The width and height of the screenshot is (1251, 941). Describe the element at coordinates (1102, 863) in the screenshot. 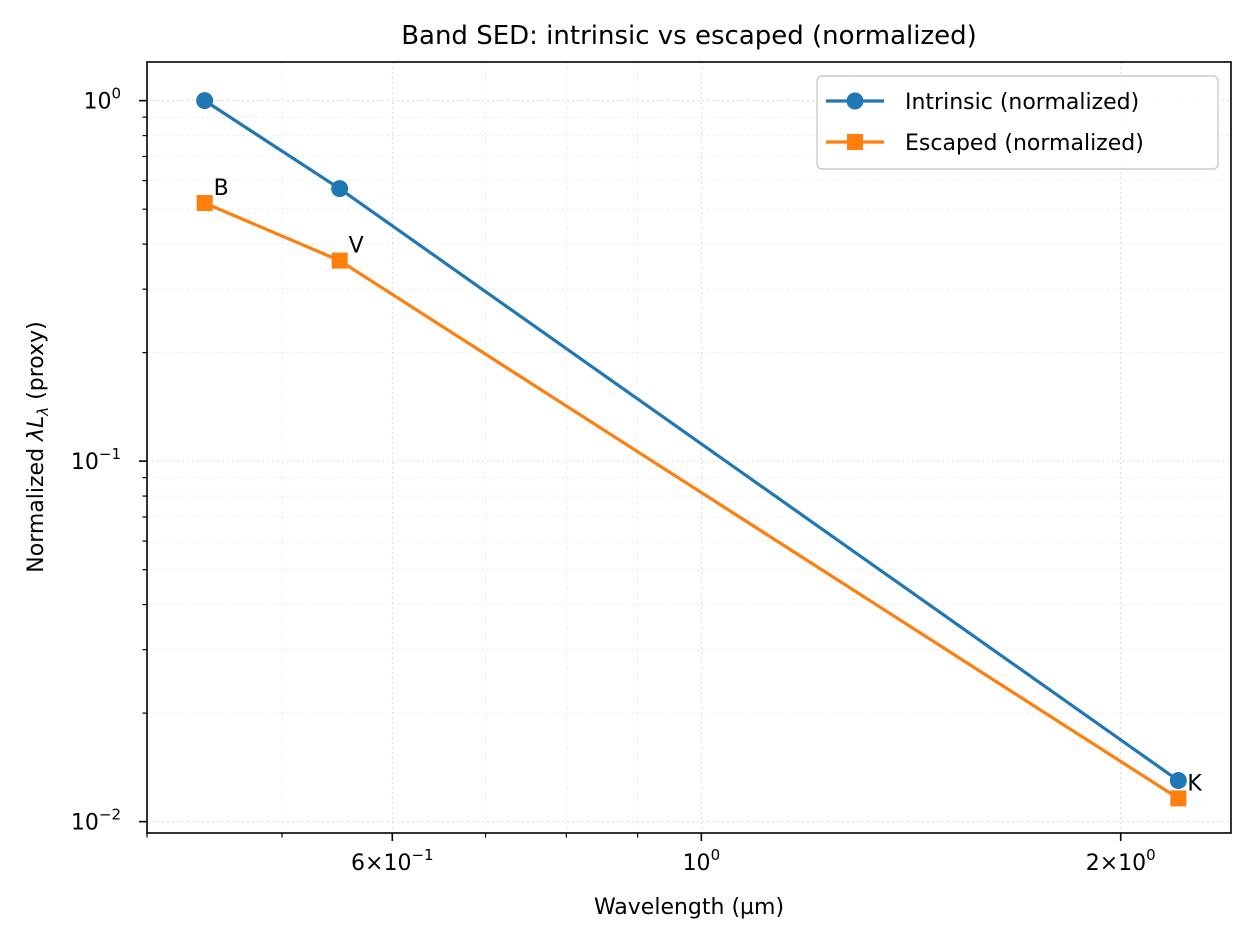

I see `x-tick-mantissa: 2×` at that location.